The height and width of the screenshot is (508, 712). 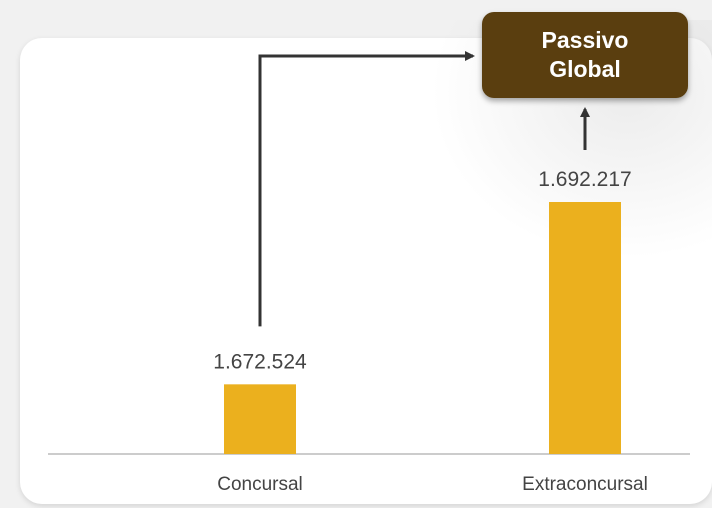 What do you see at coordinates (260, 484) in the screenshot?
I see `category-label-concursal: Concursal` at bounding box center [260, 484].